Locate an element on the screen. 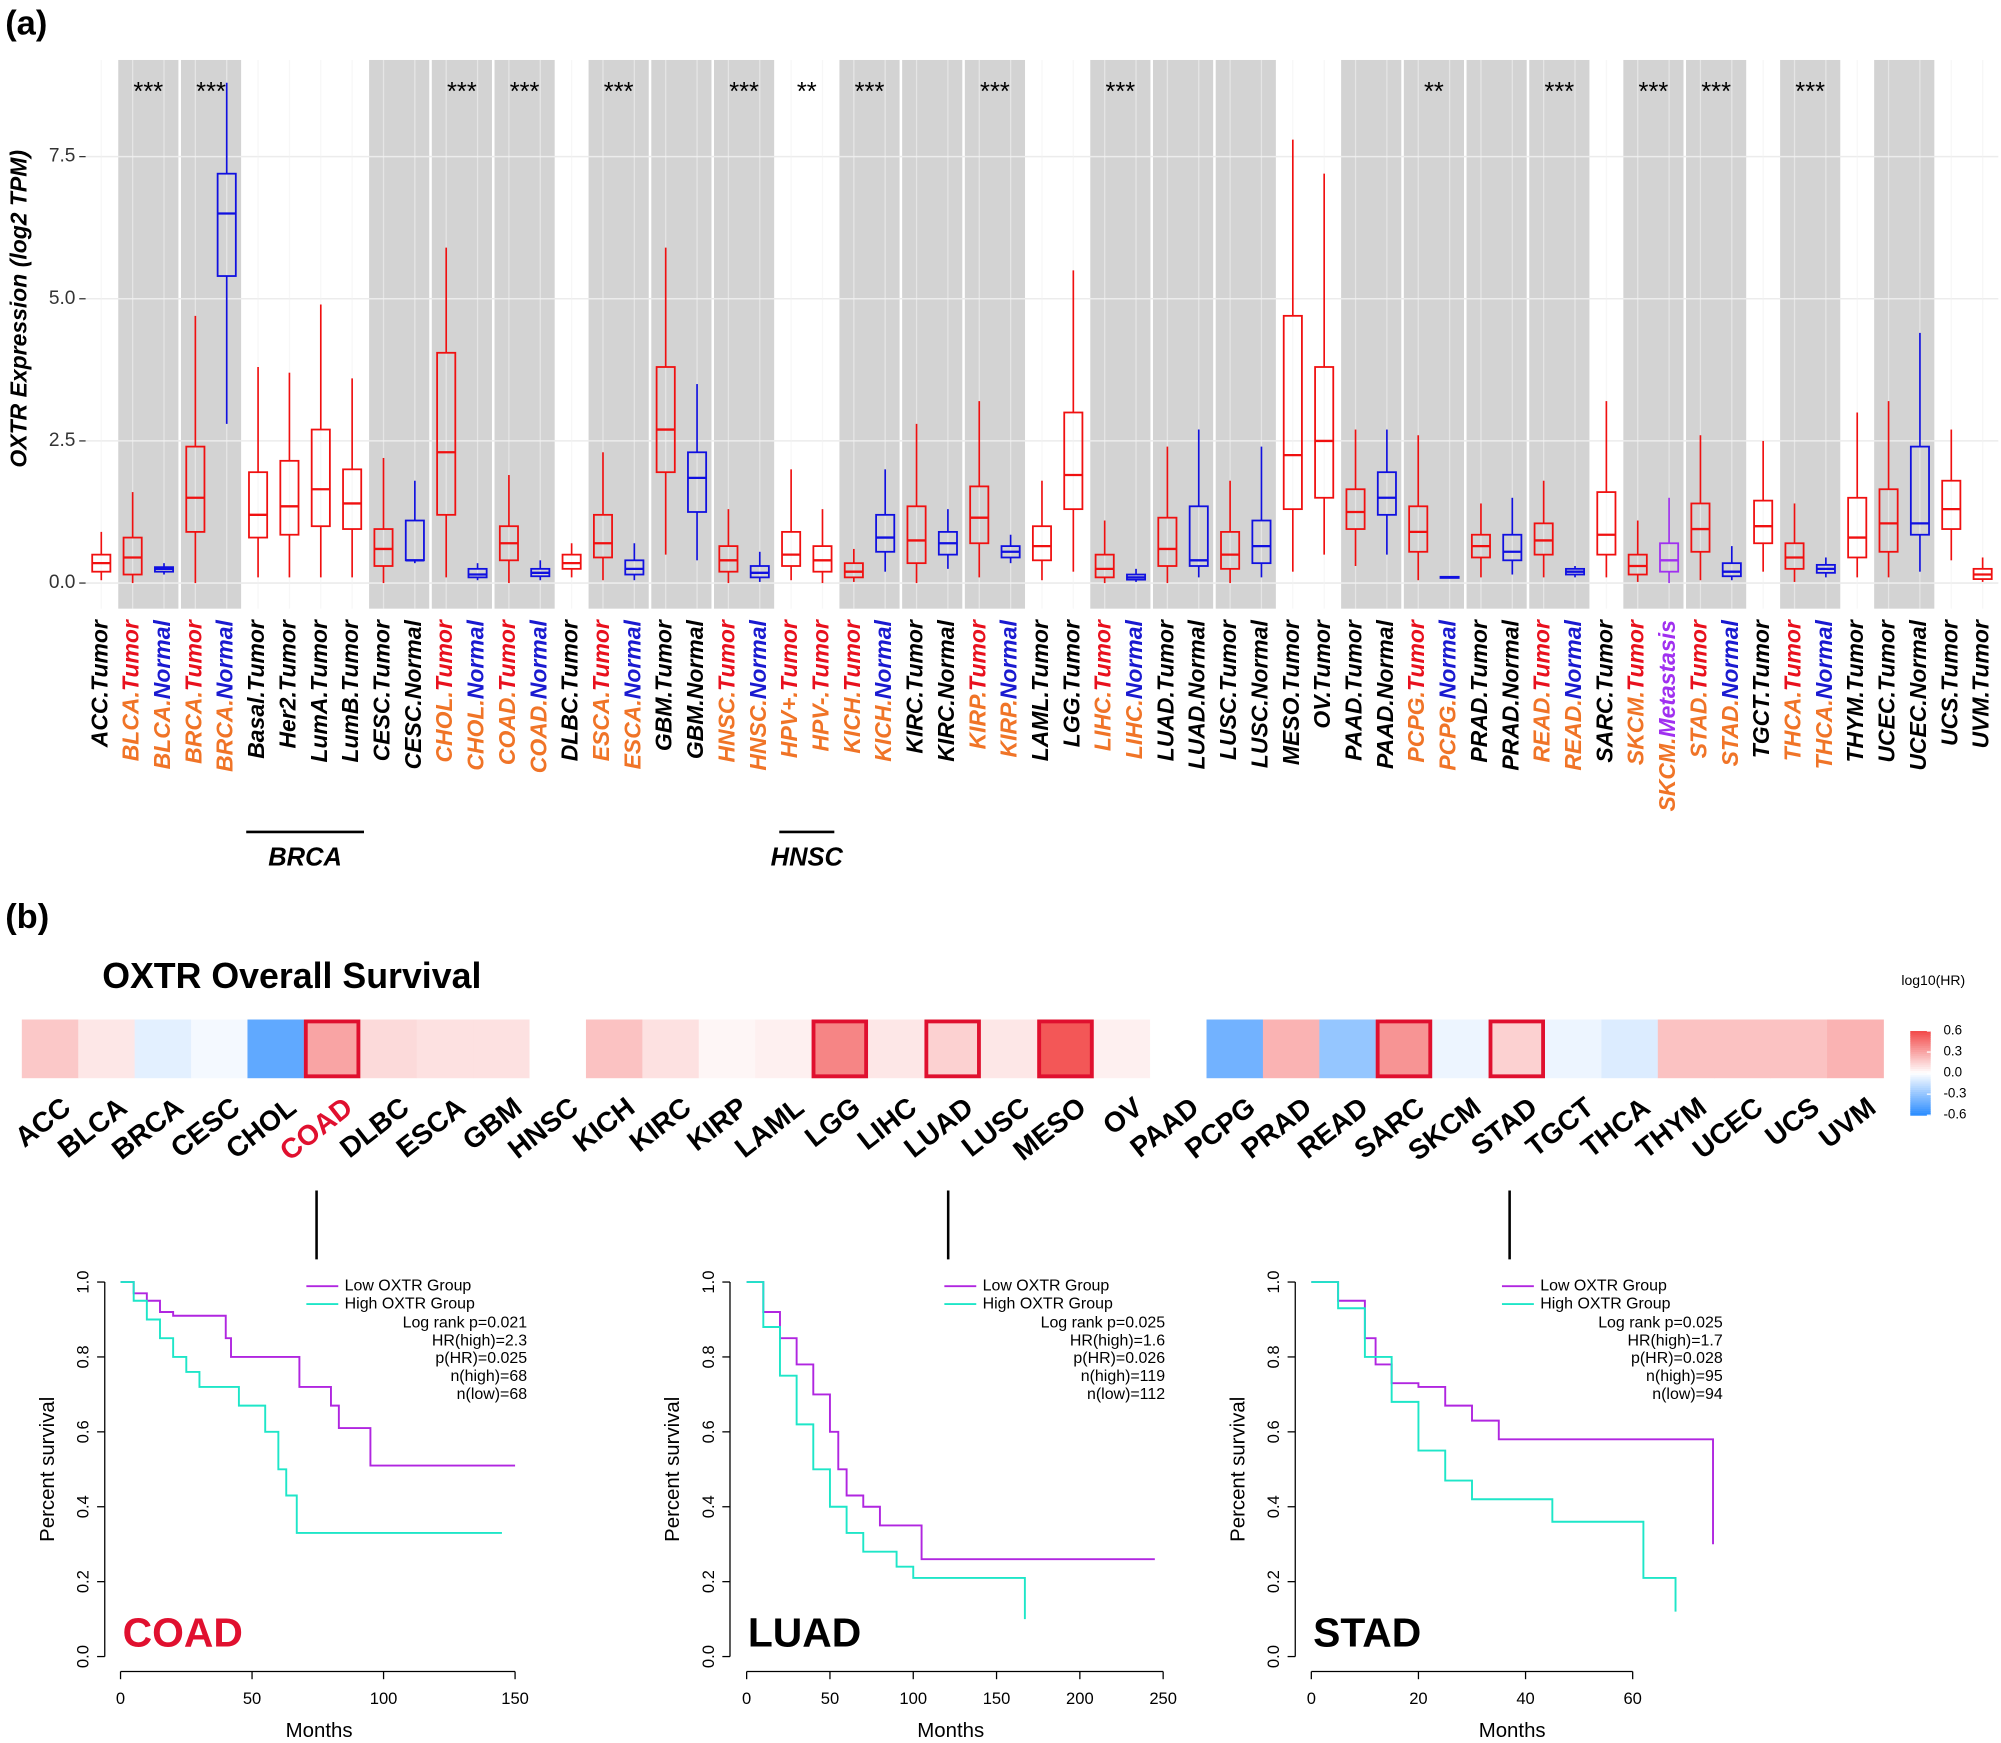  x-tick-label: 0 is located at coordinates (120, 1698).